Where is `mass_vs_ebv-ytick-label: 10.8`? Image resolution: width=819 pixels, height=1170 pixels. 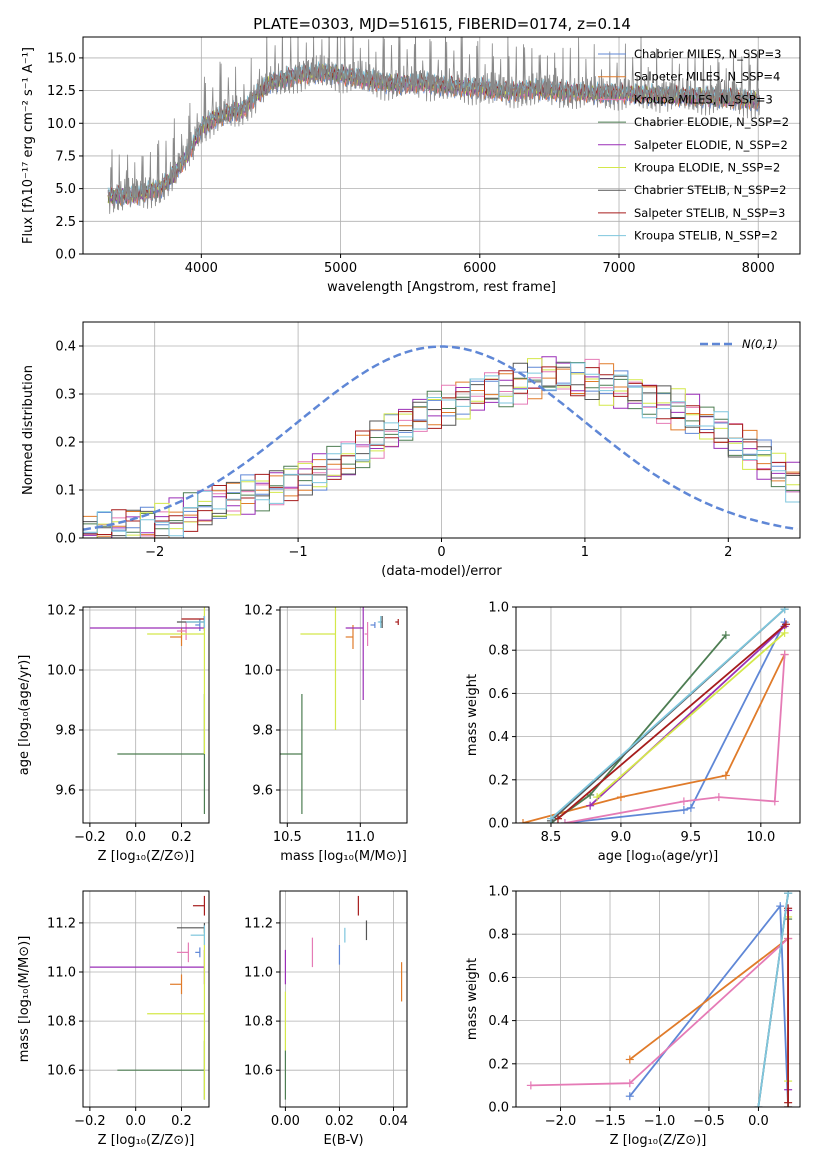
mass_vs_ebv-ytick-label: 10.8 is located at coordinates (258, 1022).